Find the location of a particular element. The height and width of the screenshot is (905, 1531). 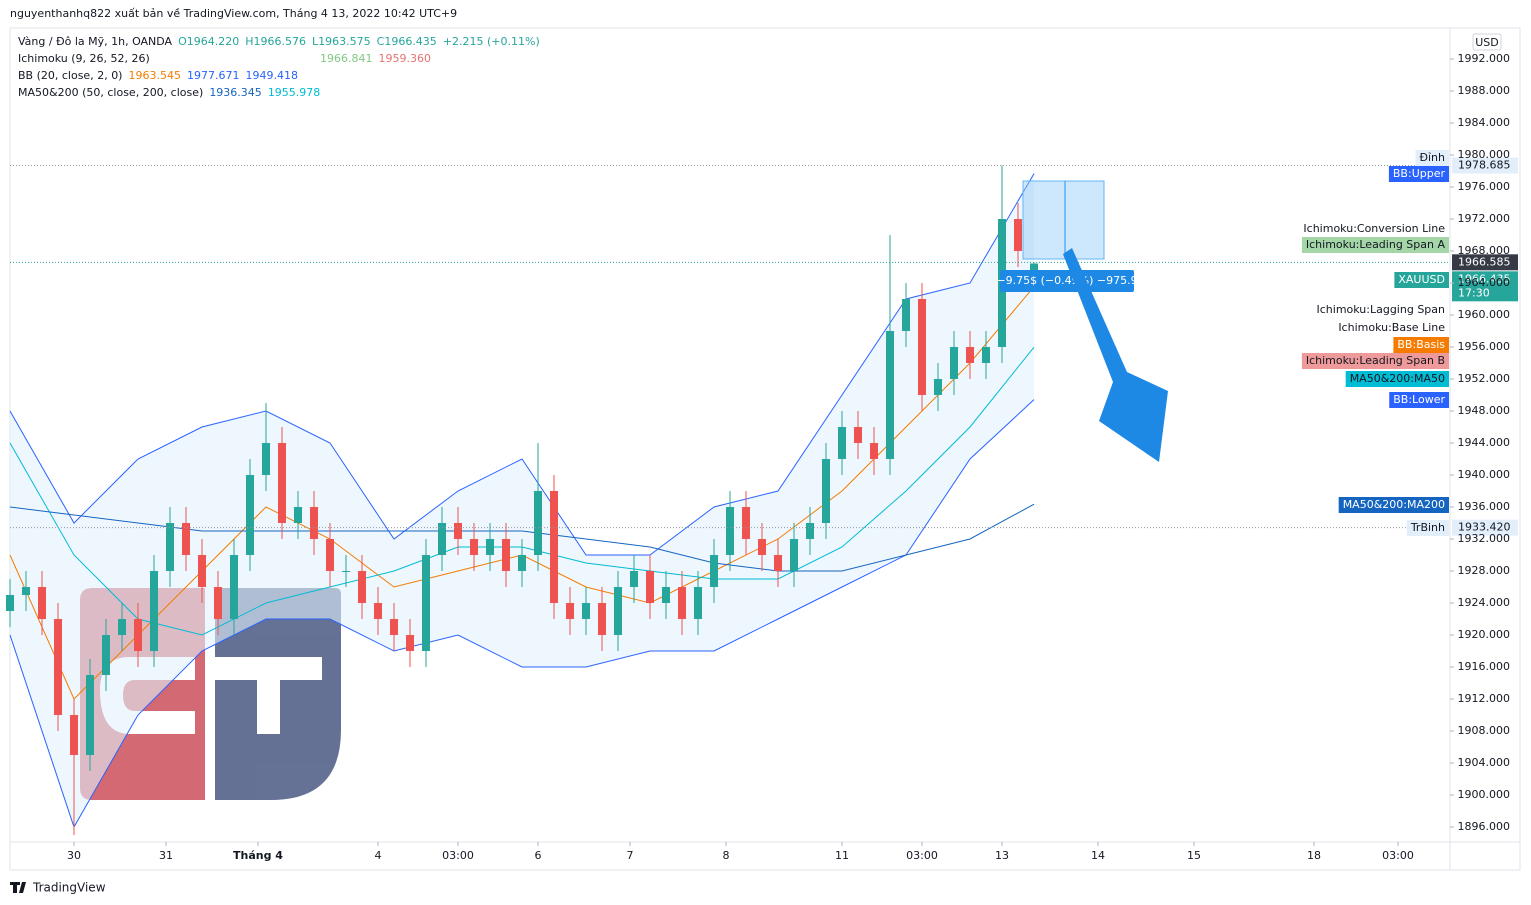

tag-label: XAUUSD is located at coordinates (1421, 279).